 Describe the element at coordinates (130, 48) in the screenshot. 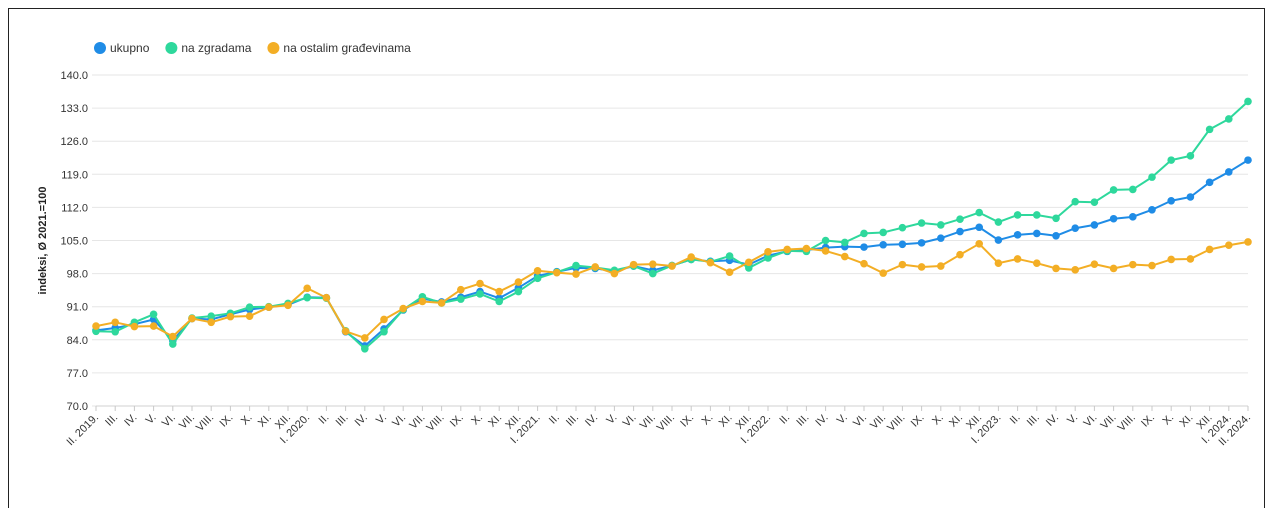

I see `legend-item: ukupno` at that location.